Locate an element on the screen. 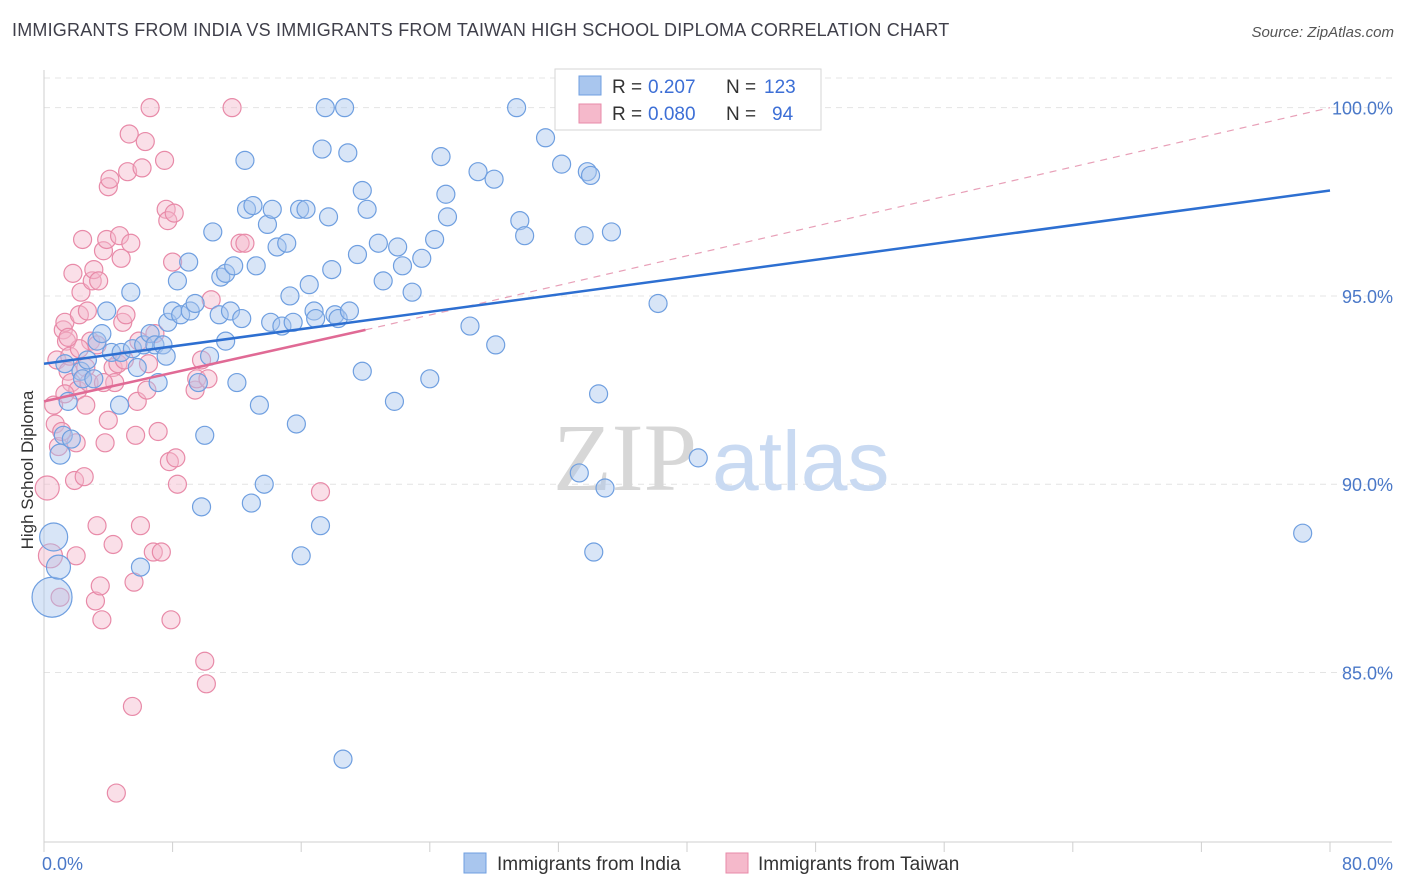 The image size is (1406, 892). taiwan-n-value: 94 is located at coordinates (783, 114).